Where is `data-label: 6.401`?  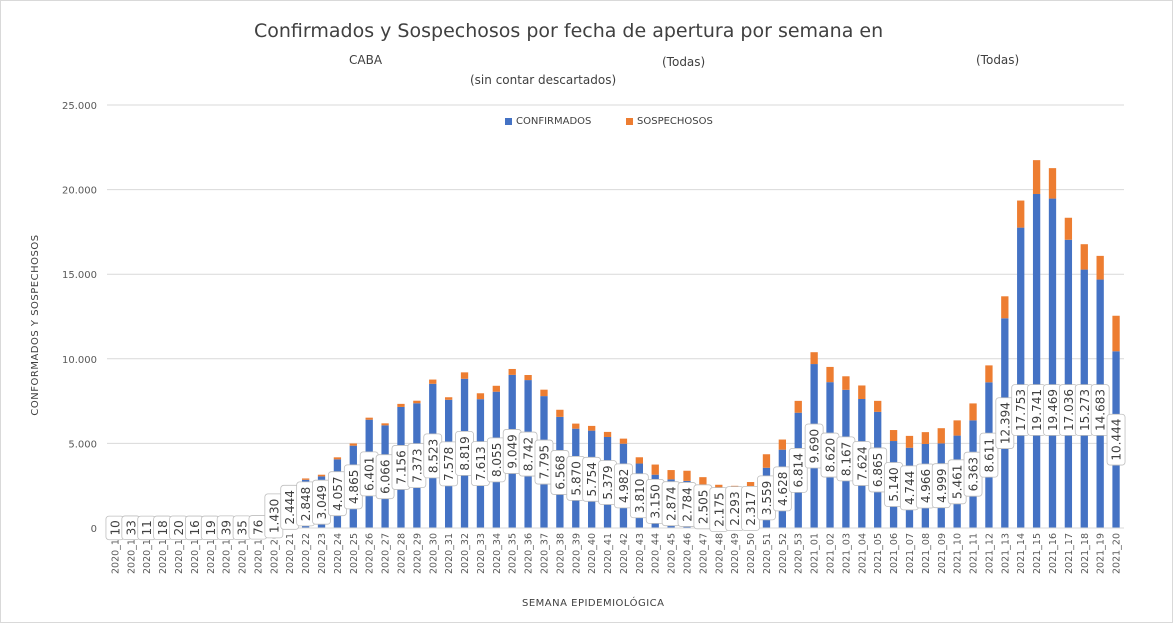 data-label: 6.401 is located at coordinates (369, 474).